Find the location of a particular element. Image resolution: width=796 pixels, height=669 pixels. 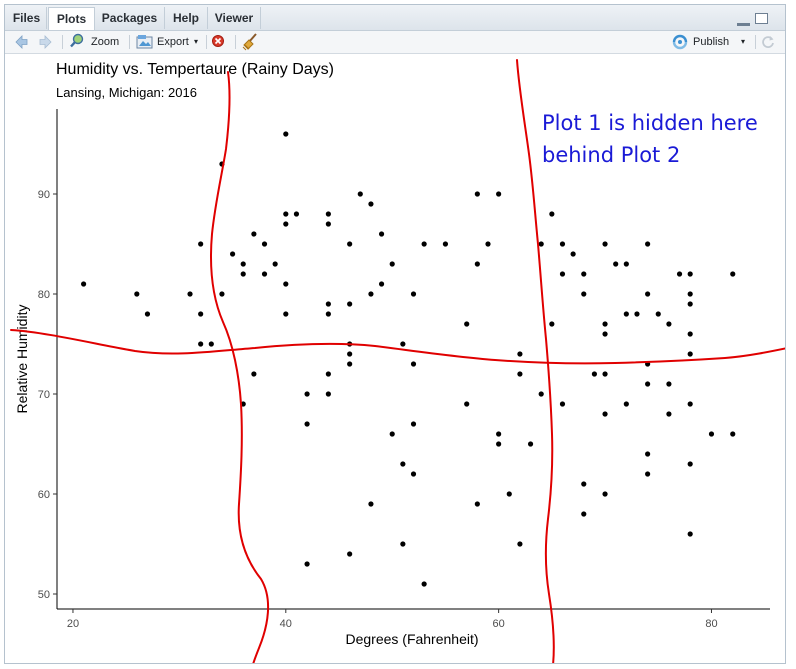

y-tick-label: 70 is located at coordinates (44, 395).